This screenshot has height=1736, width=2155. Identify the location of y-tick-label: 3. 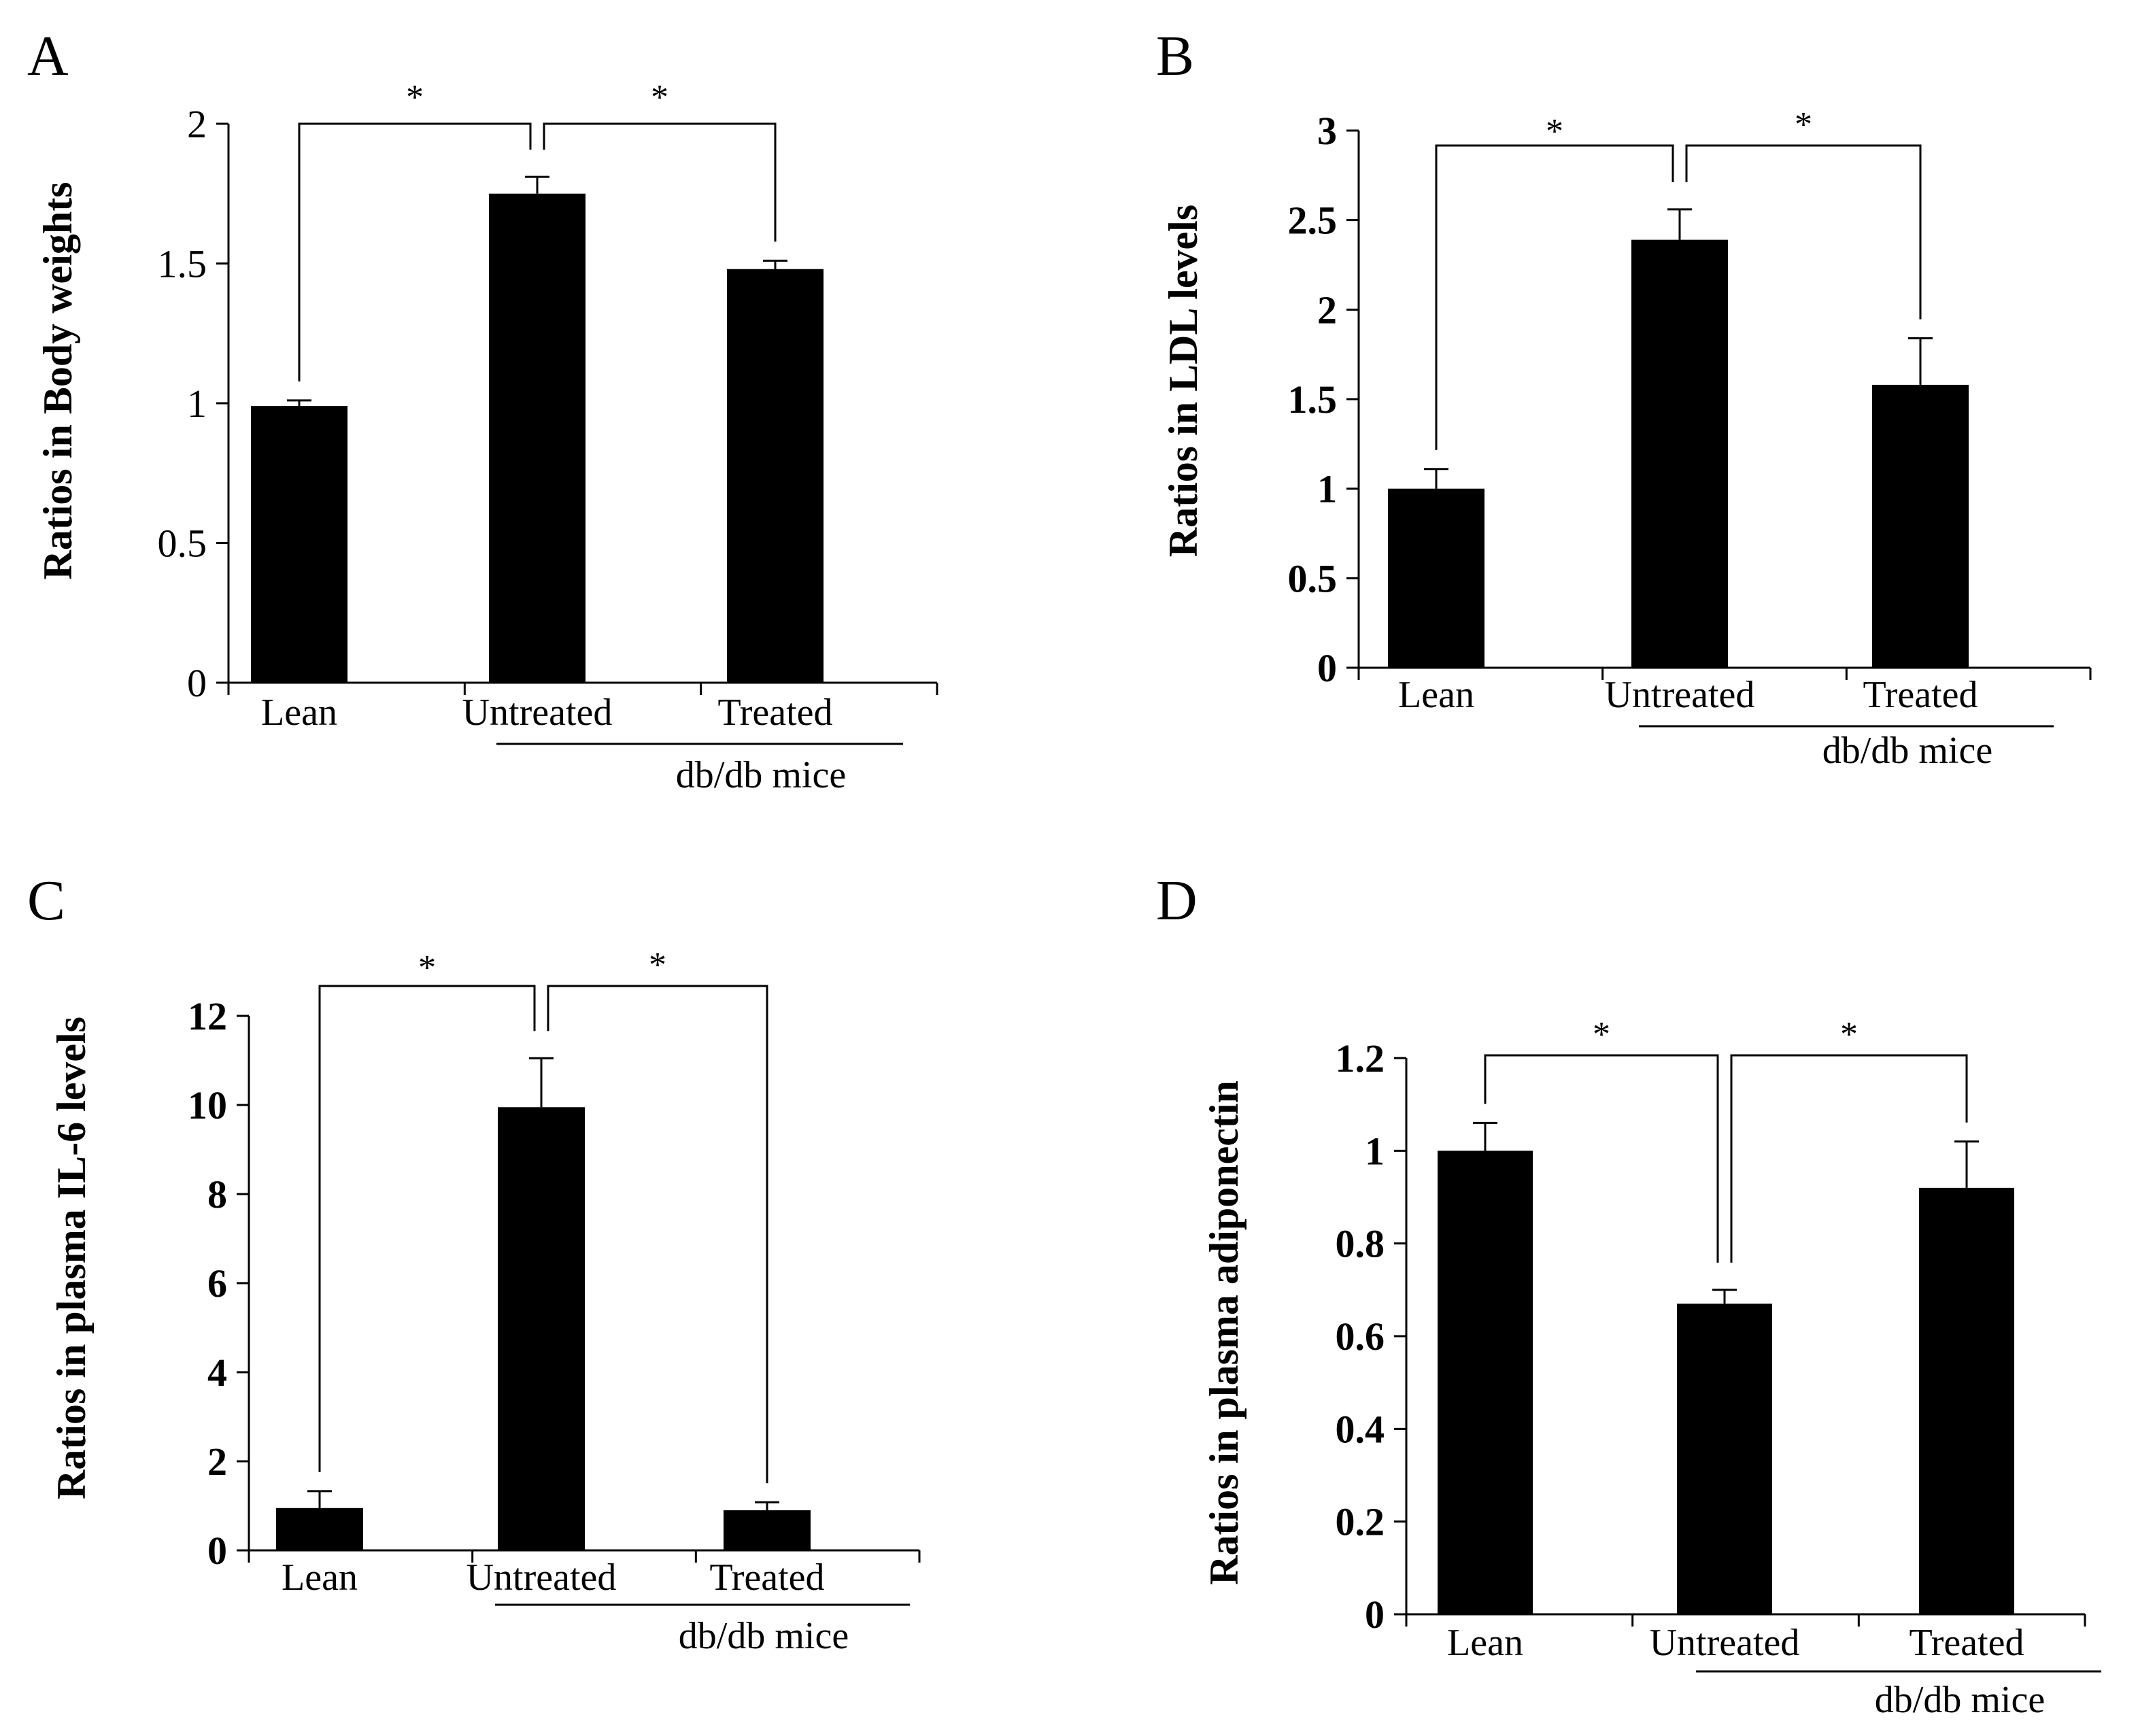
(1327, 131).